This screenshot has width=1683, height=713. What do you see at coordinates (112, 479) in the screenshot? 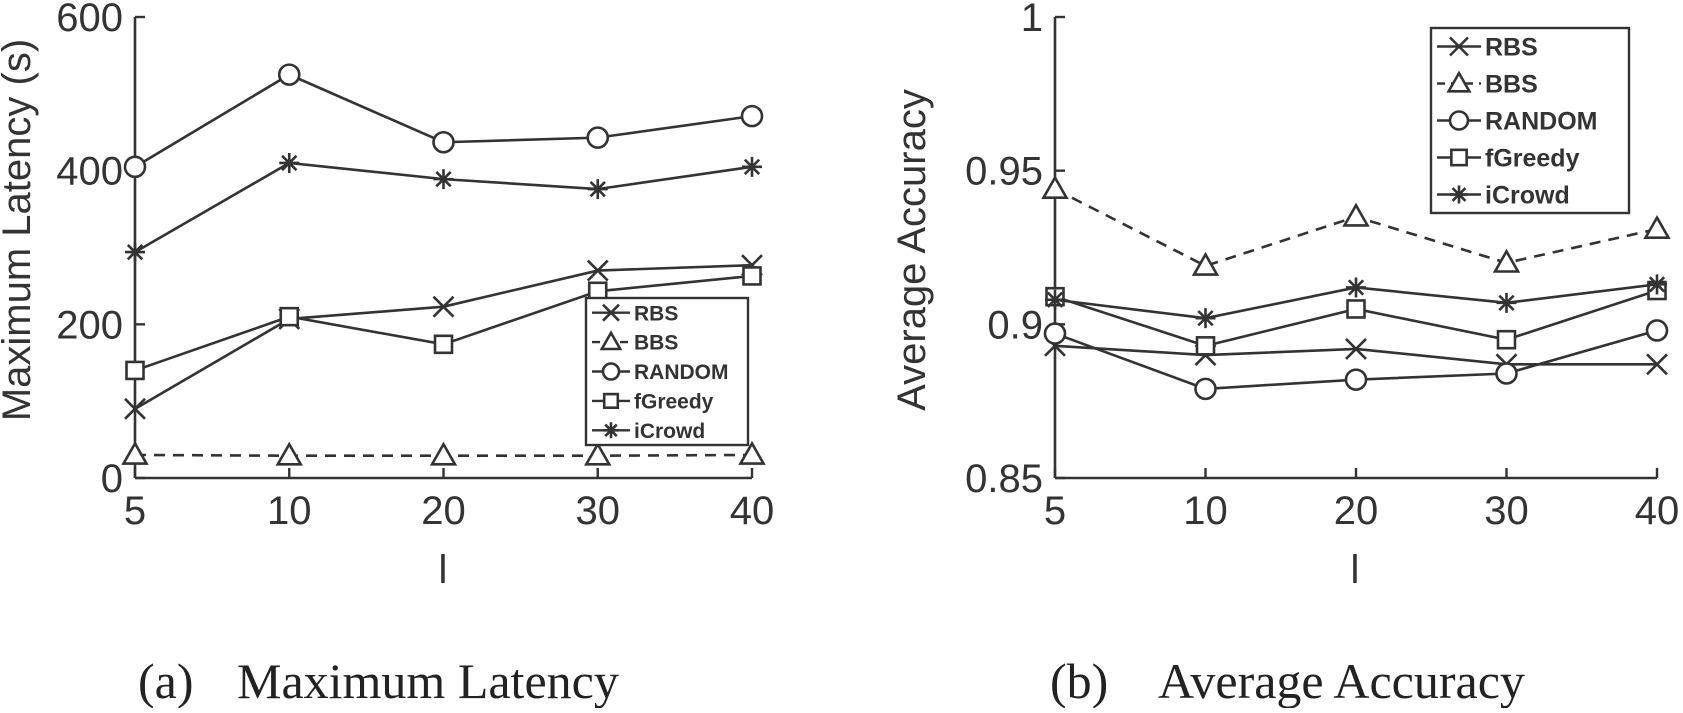
I see `chart-a-y-tick-label: 0` at bounding box center [112, 479].